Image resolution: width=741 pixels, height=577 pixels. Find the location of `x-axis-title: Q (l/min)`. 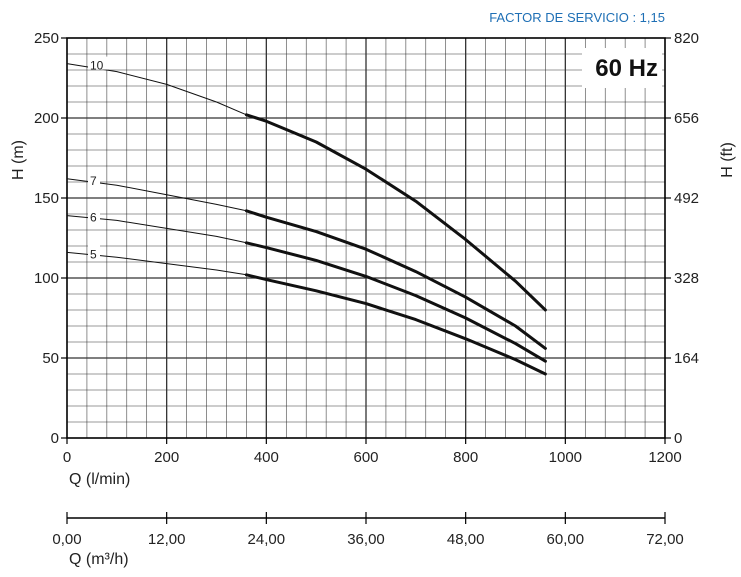

x-axis-title: Q (l/min) is located at coordinates (99, 479).